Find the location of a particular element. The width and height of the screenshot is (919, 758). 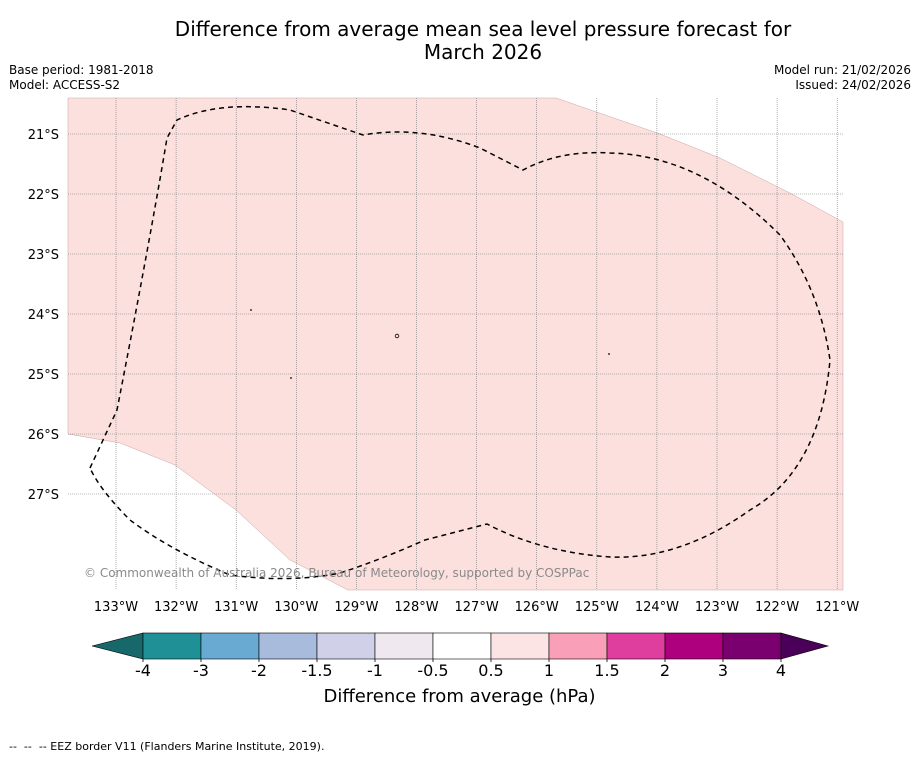

latitude-labels: 21°S 22°S 23°S 24°S 25°S 26°S 27°S is located at coordinates (43, 315).